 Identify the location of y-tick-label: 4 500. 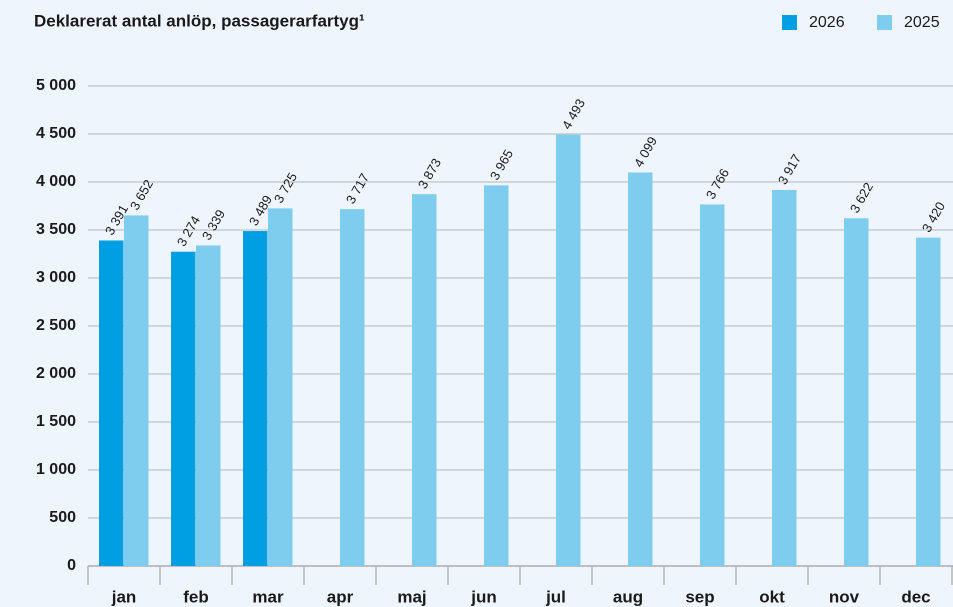
(56, 133).